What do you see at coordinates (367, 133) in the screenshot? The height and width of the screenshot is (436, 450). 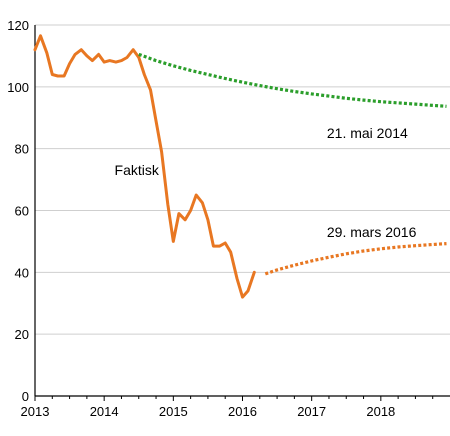 I see `annotation-label: 21. mai 2014` at bounding box center [367, 133].